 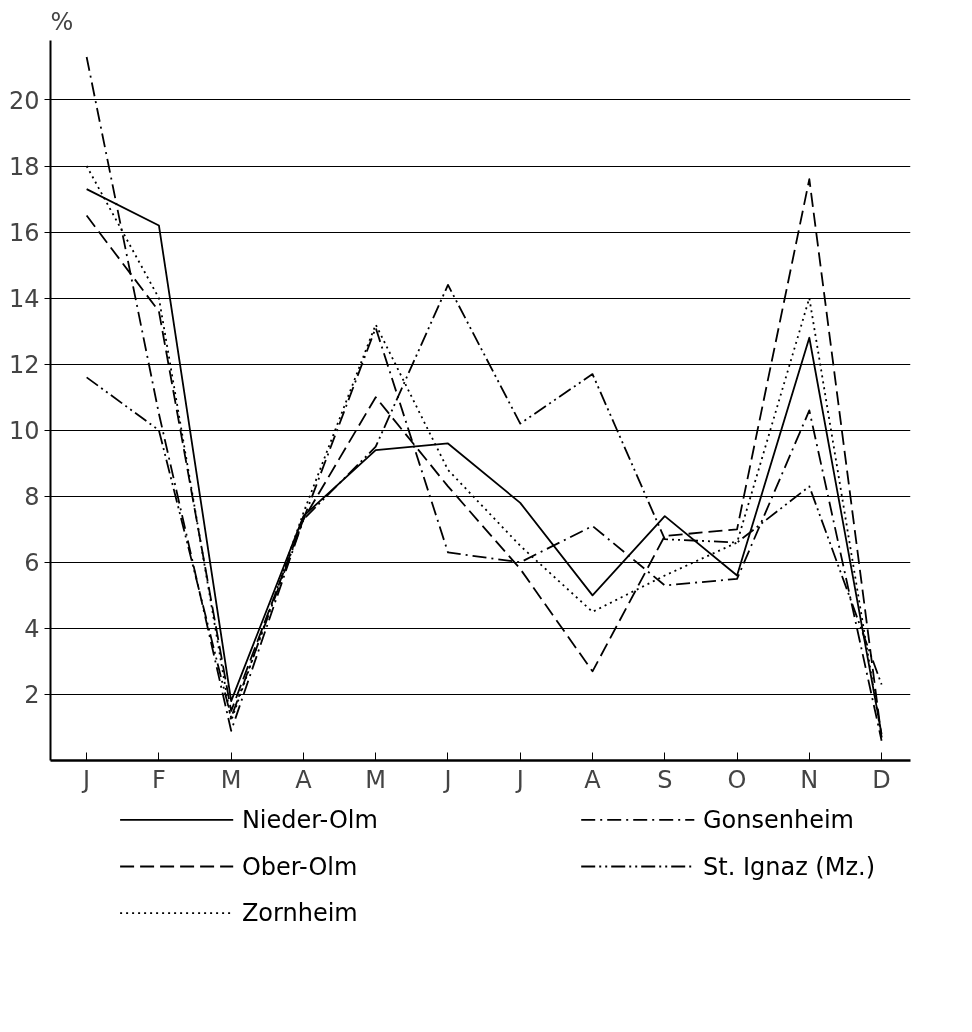 What do you see at coordinates (159, 779) in the screenshot?
I see `x-tick-label: F` at bounding box center [159, 779].